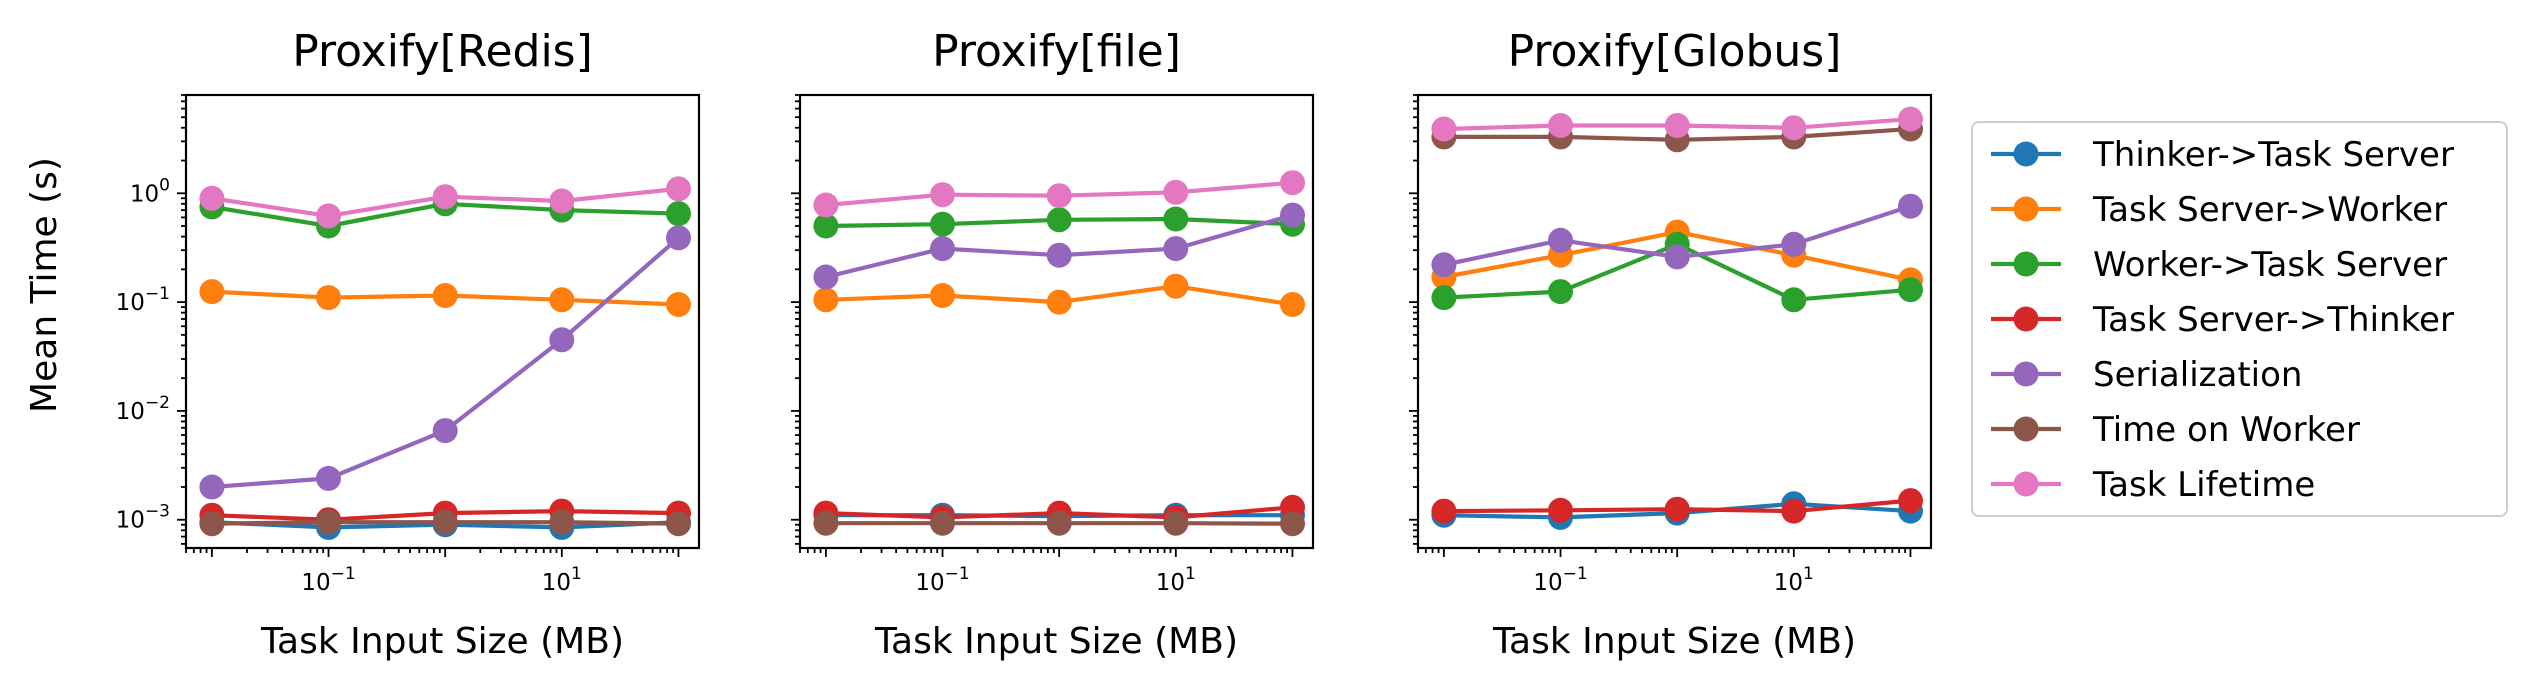 This screenshot has height=694, width=2531. Describe the element at coordinates (2269, 210) in the screenshot. I see `legend-label: Task Server->Worker` at that location.